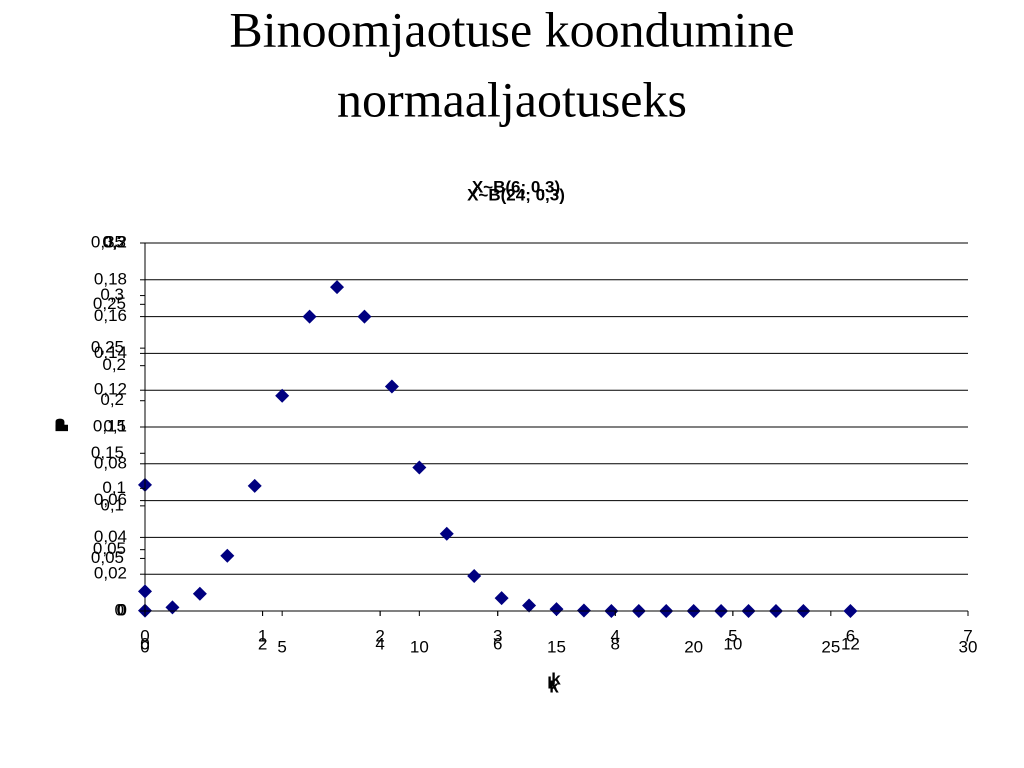 The image size is (1024, 768). Describe the element at coordinates (110, 573) in the screenshot. I see `y-tick-label: 0,02` at that location.